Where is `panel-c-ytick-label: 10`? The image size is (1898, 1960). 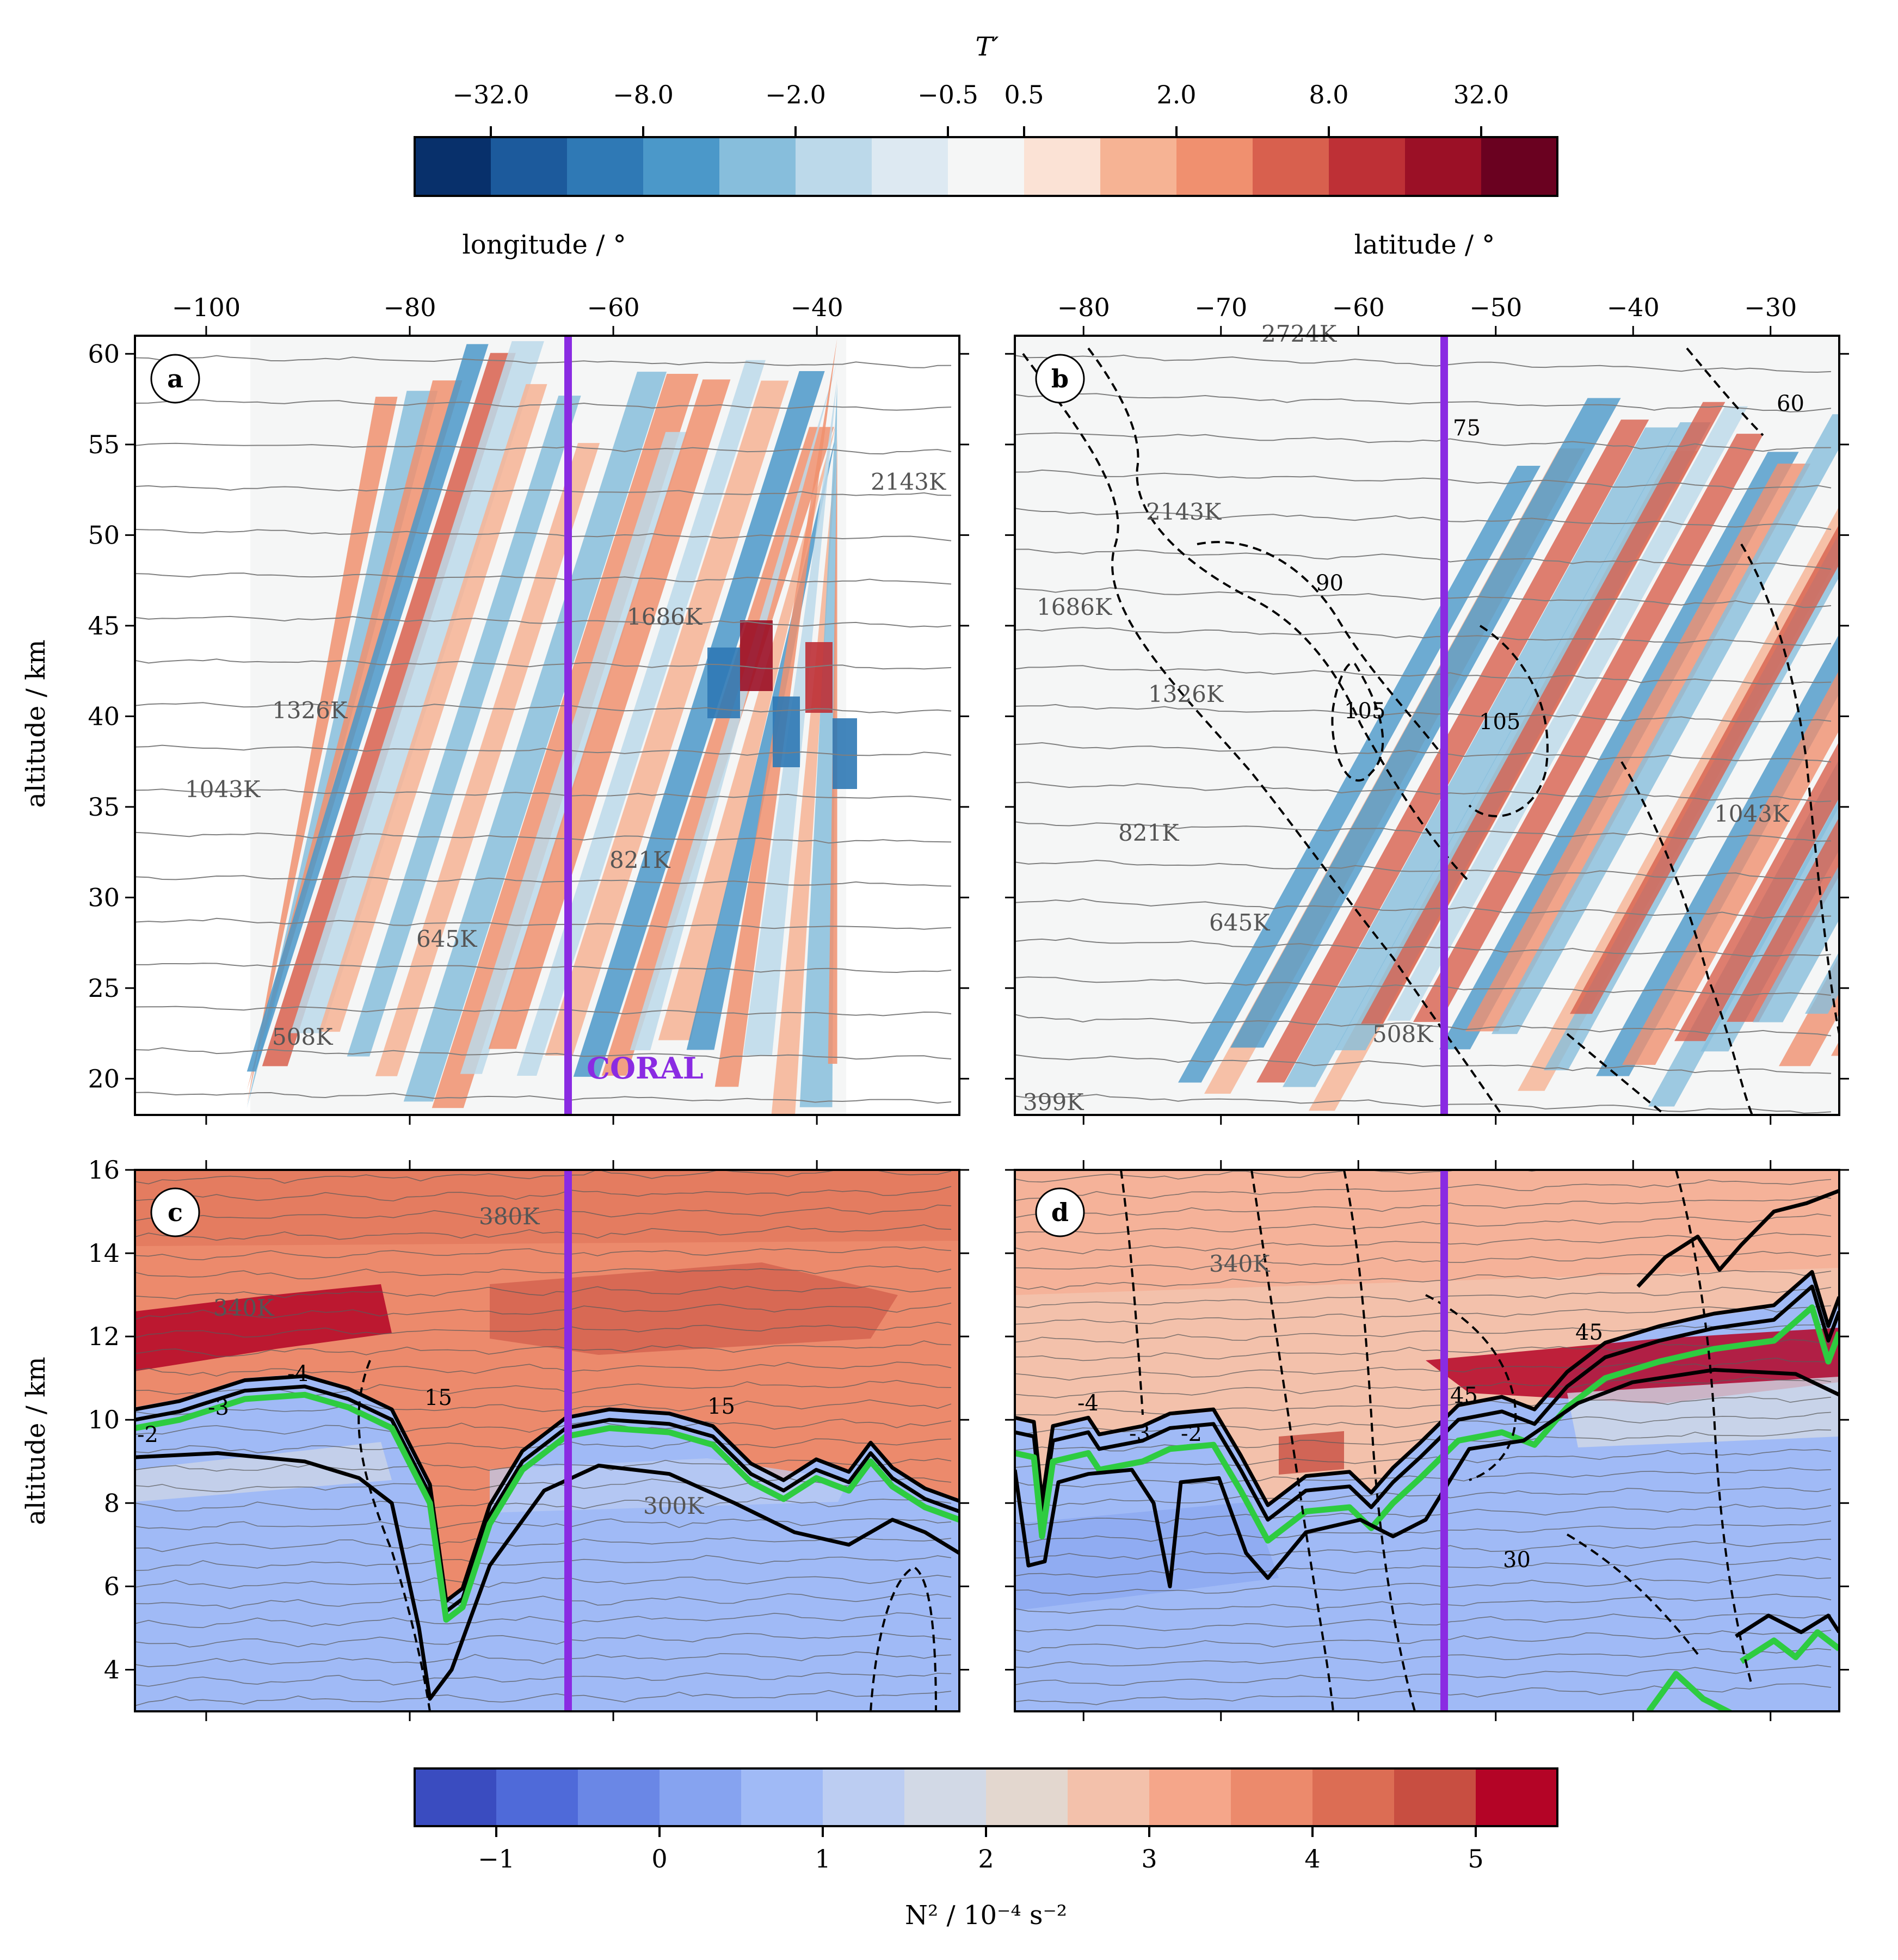
panel-c-ytick-label: 10 is located at coordinates (104, 1419).